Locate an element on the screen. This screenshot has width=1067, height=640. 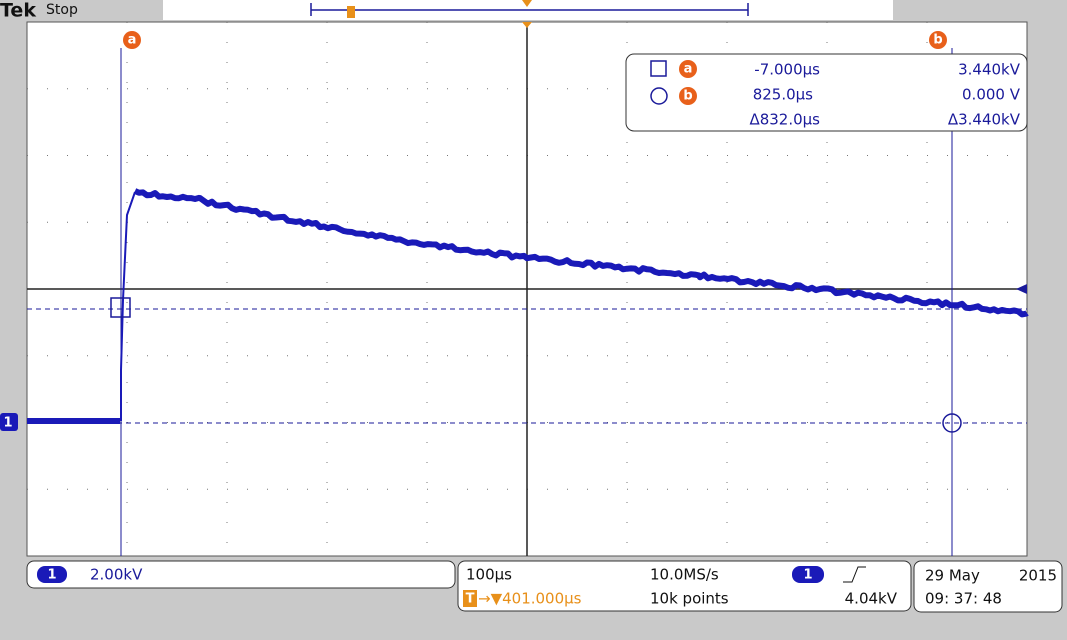
trigger-icon-bg is located at coordinates (470, 598).